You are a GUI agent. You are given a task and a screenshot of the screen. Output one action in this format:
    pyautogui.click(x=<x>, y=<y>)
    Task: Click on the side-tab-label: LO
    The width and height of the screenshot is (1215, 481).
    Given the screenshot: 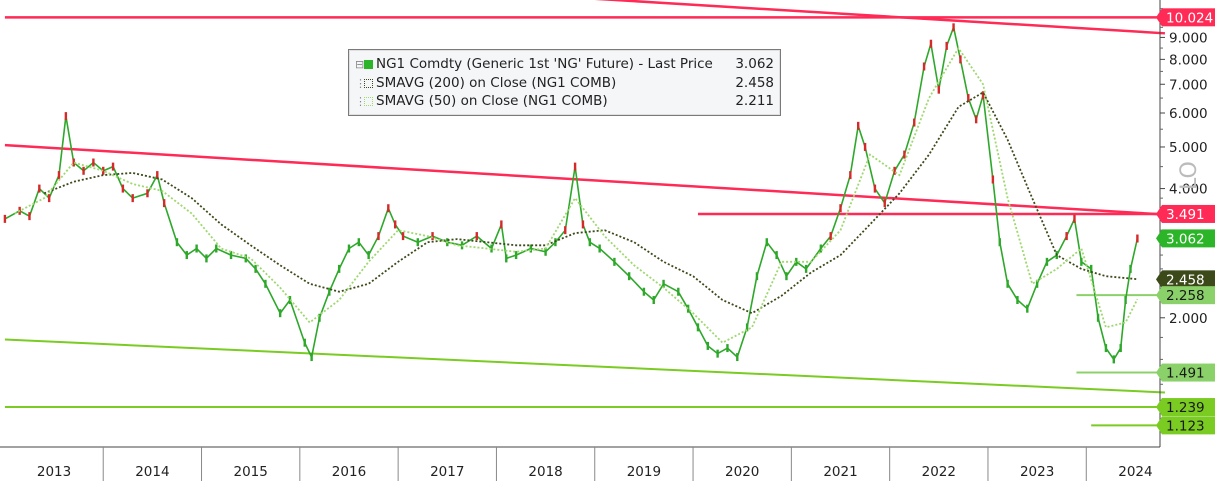 What is the action you would take?
    pyautogui.click(x=1189, y=175)
    